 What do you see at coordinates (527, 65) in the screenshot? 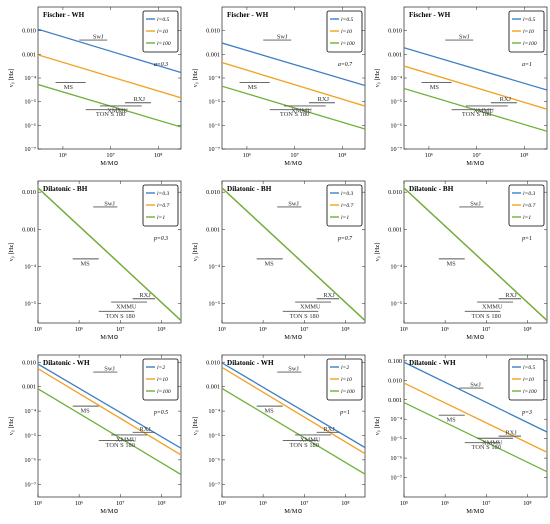
I see `parameter-label: a=1` at bounding box center [527, 65].